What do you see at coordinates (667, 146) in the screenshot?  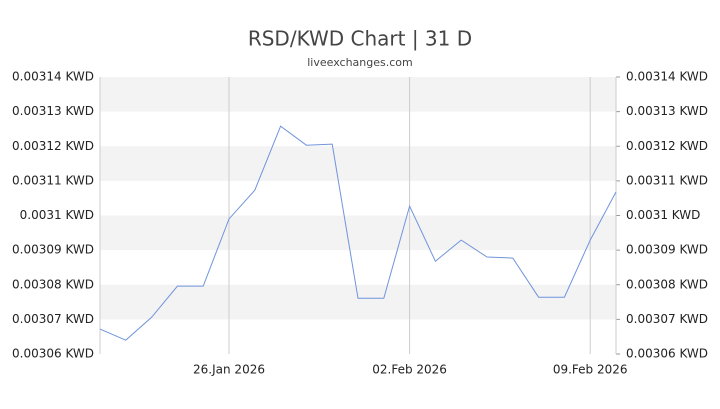 I see `y2-tick-label: 0.00312 KWD` at bounding box center [667, 146].